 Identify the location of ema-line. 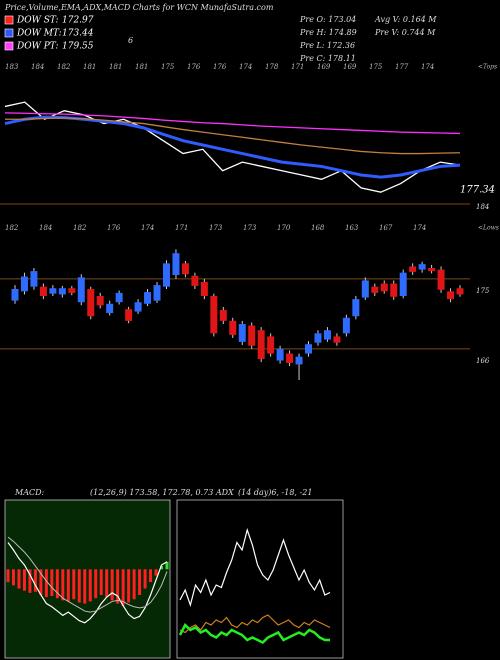
(232, 123).